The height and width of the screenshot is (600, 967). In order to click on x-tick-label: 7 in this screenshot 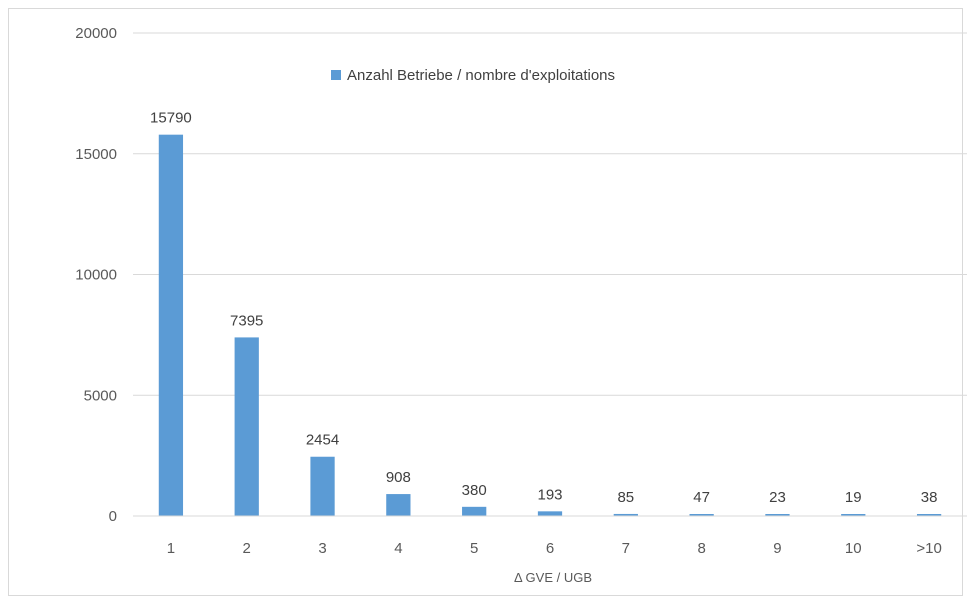, I will do `click(626, 548)`.